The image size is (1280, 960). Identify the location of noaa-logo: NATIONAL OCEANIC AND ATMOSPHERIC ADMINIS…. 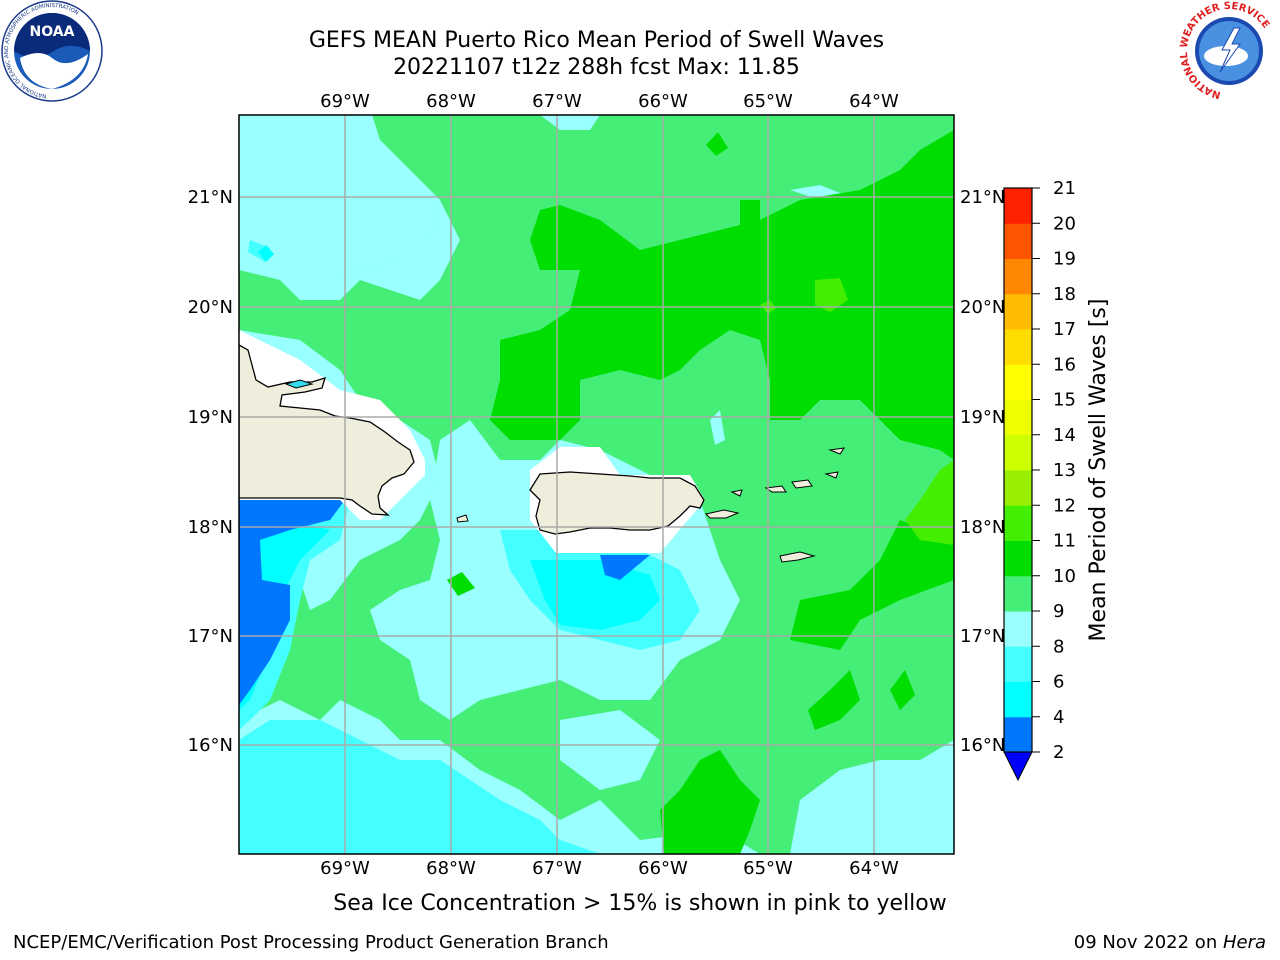
(52, 51).